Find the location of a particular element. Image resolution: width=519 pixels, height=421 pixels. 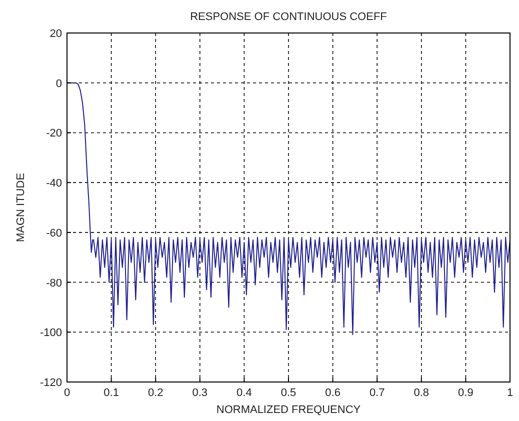

x-tick-label: 0.5 is located at coordinates (288, 393).